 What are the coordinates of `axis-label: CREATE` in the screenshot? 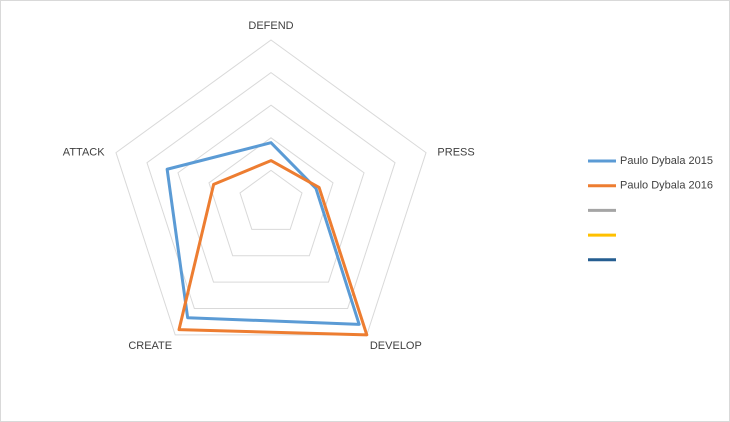 It's located at (150, 346).